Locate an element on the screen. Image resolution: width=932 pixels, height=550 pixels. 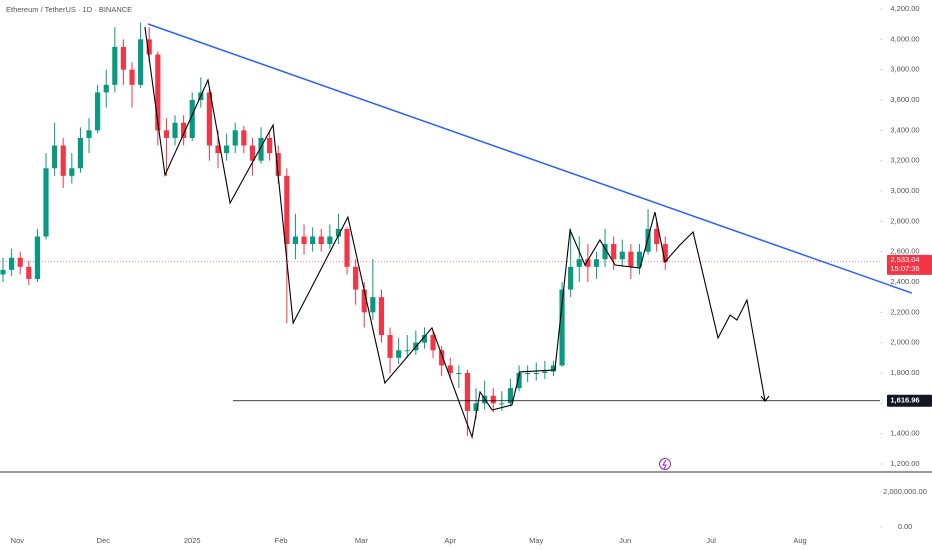
y-tick-label: 2,800.00 is located at coordinates (904, 220).